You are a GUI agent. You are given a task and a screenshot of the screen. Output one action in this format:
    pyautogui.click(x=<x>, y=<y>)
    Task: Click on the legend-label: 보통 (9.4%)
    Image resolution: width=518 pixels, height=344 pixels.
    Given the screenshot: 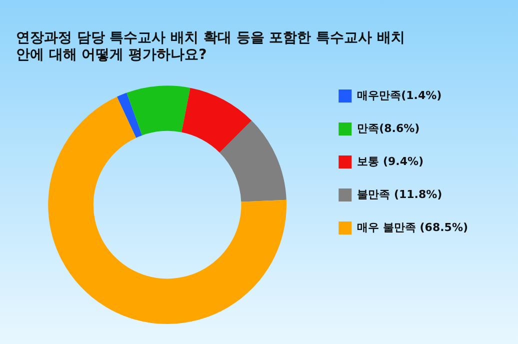 What is the action you would take?
    pyautogui.click(x=390, y=161)
    